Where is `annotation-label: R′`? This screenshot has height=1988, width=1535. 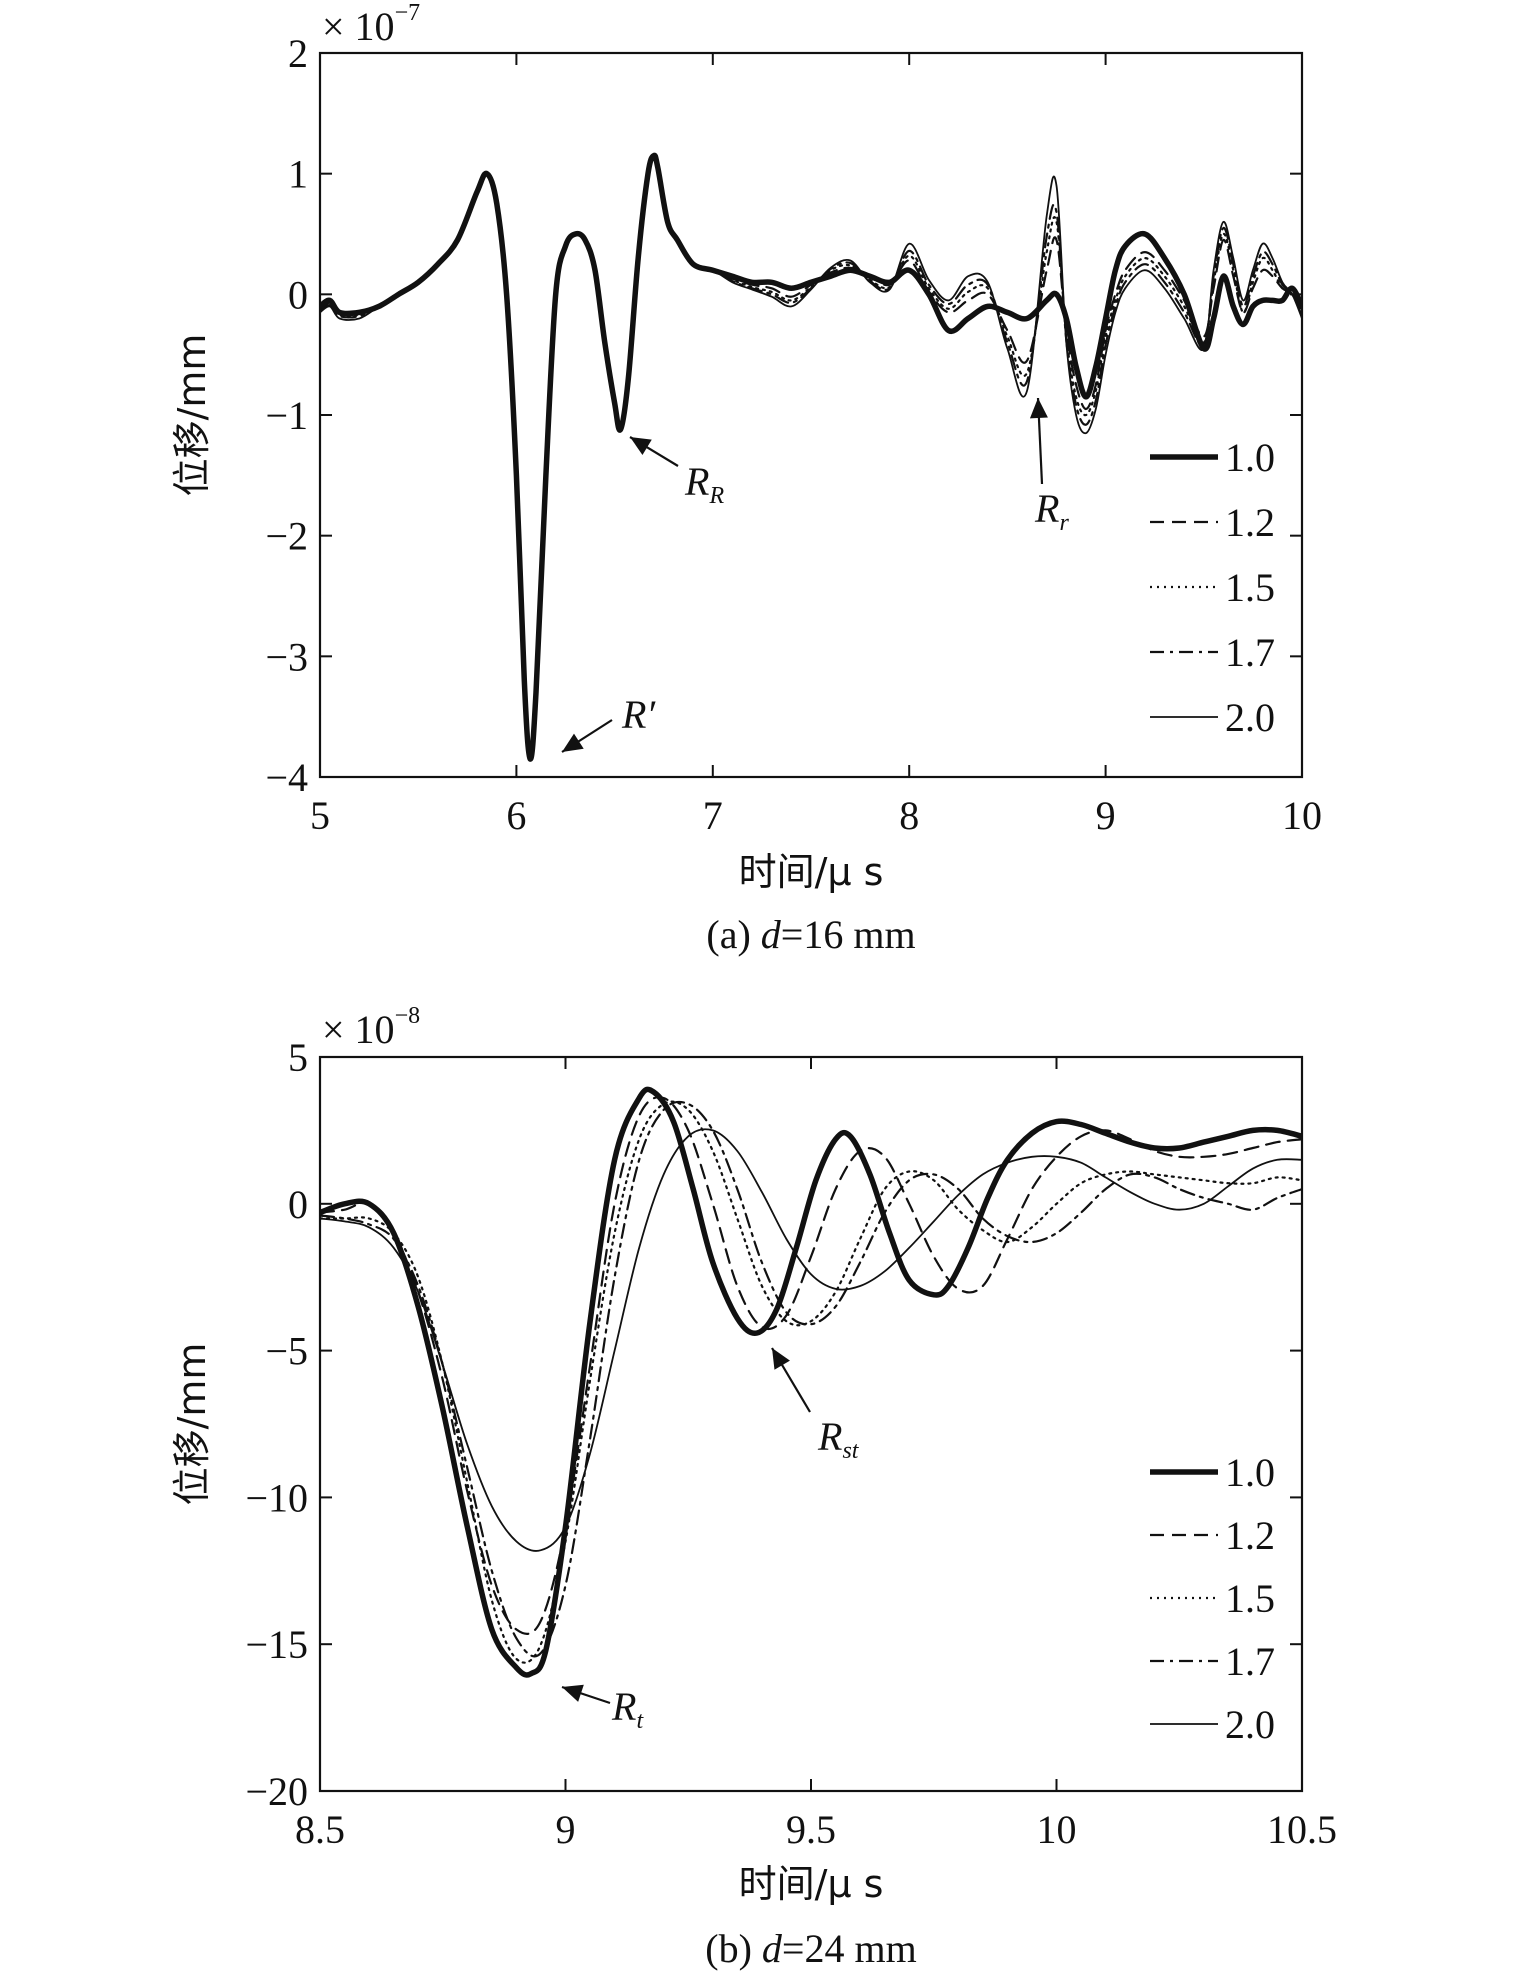 annotation-label: R′ is located at coordinates (638, 714).